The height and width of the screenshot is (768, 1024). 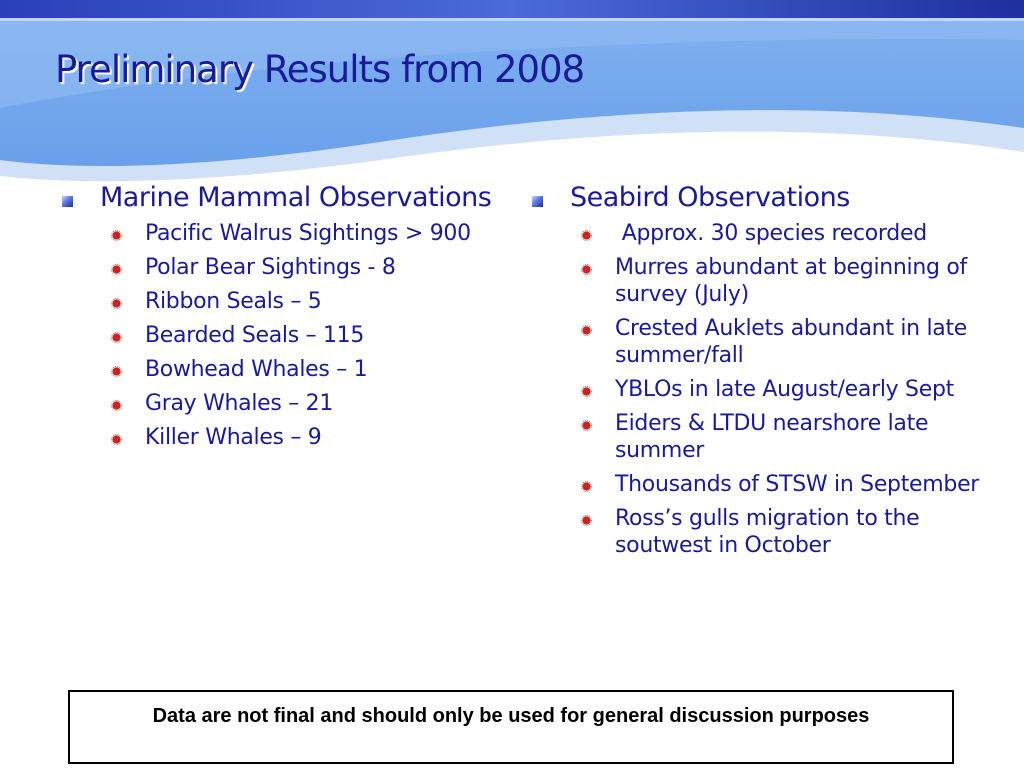 What do you see at coordinates (418, 69) in the screenshot?
I see `slide-title-rest: Results from 2008` at bounding box center [418, 69].